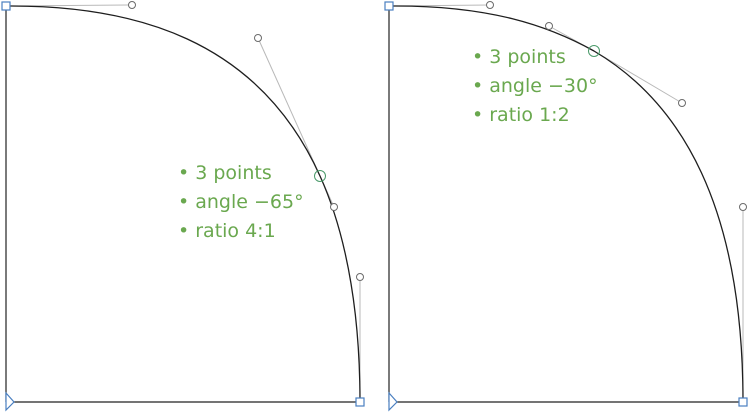 The height and width of the screenshot is (413, 749). I want to click on annotation-text: • angle −65°, so click(241, 202).